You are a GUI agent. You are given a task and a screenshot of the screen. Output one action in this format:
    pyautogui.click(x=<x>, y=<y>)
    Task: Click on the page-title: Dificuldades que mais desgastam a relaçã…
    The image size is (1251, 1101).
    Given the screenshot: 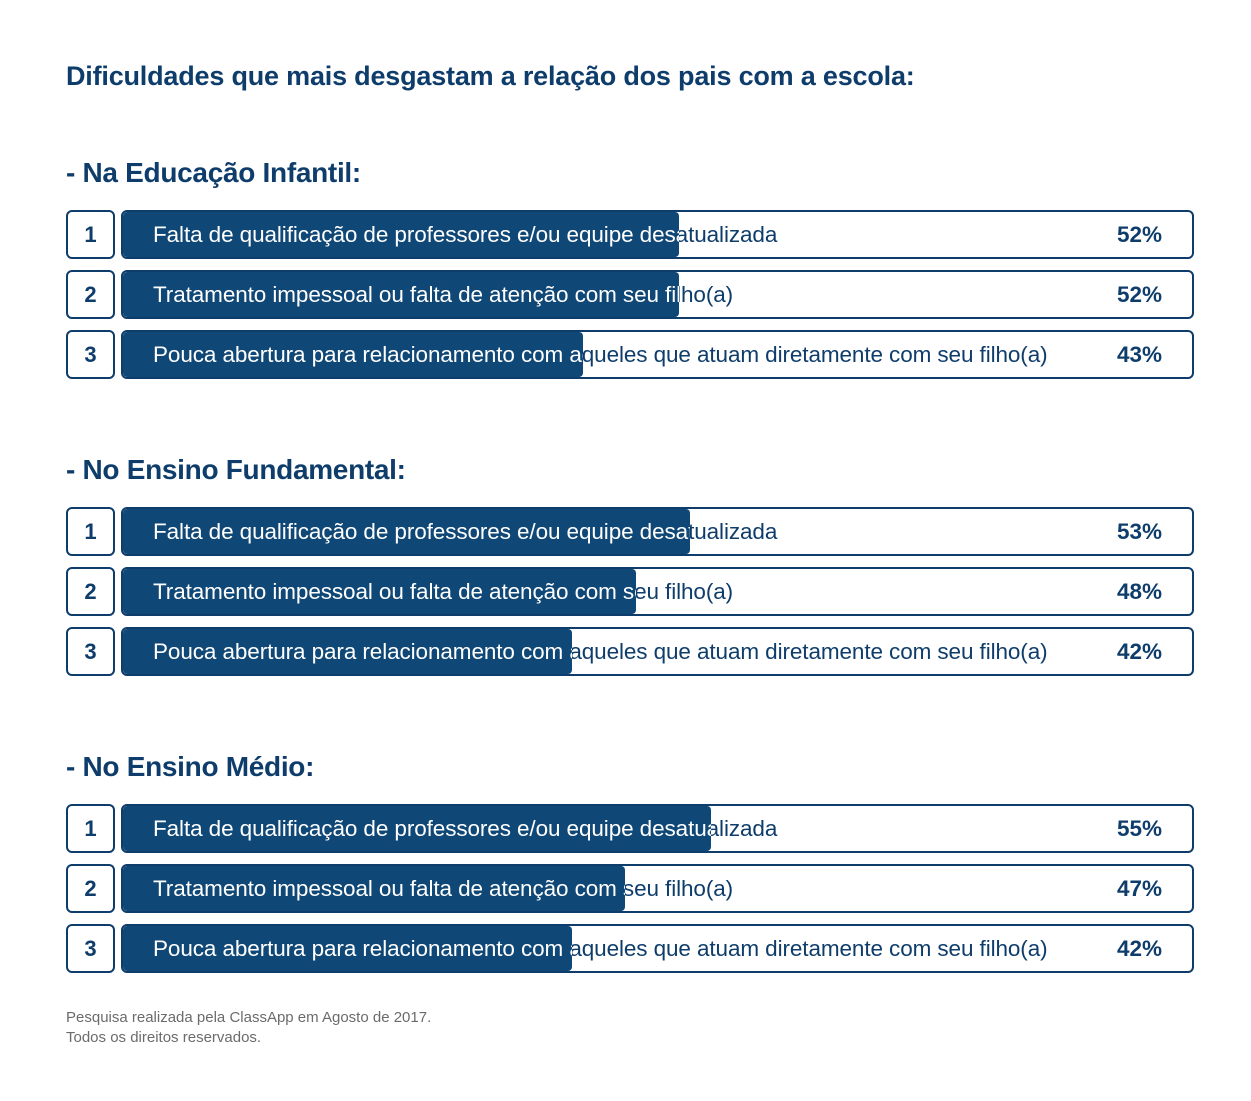 What is the action you would take?
    pyautogui.click(x=490, y=76)
    